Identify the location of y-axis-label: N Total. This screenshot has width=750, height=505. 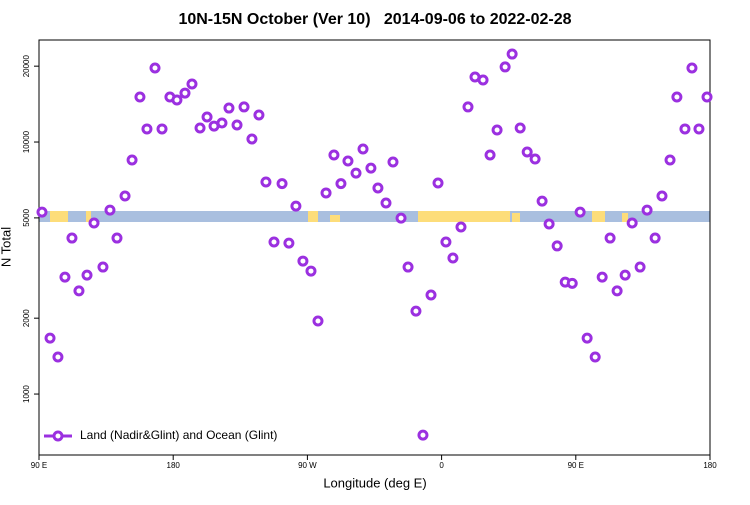
(6, 247).